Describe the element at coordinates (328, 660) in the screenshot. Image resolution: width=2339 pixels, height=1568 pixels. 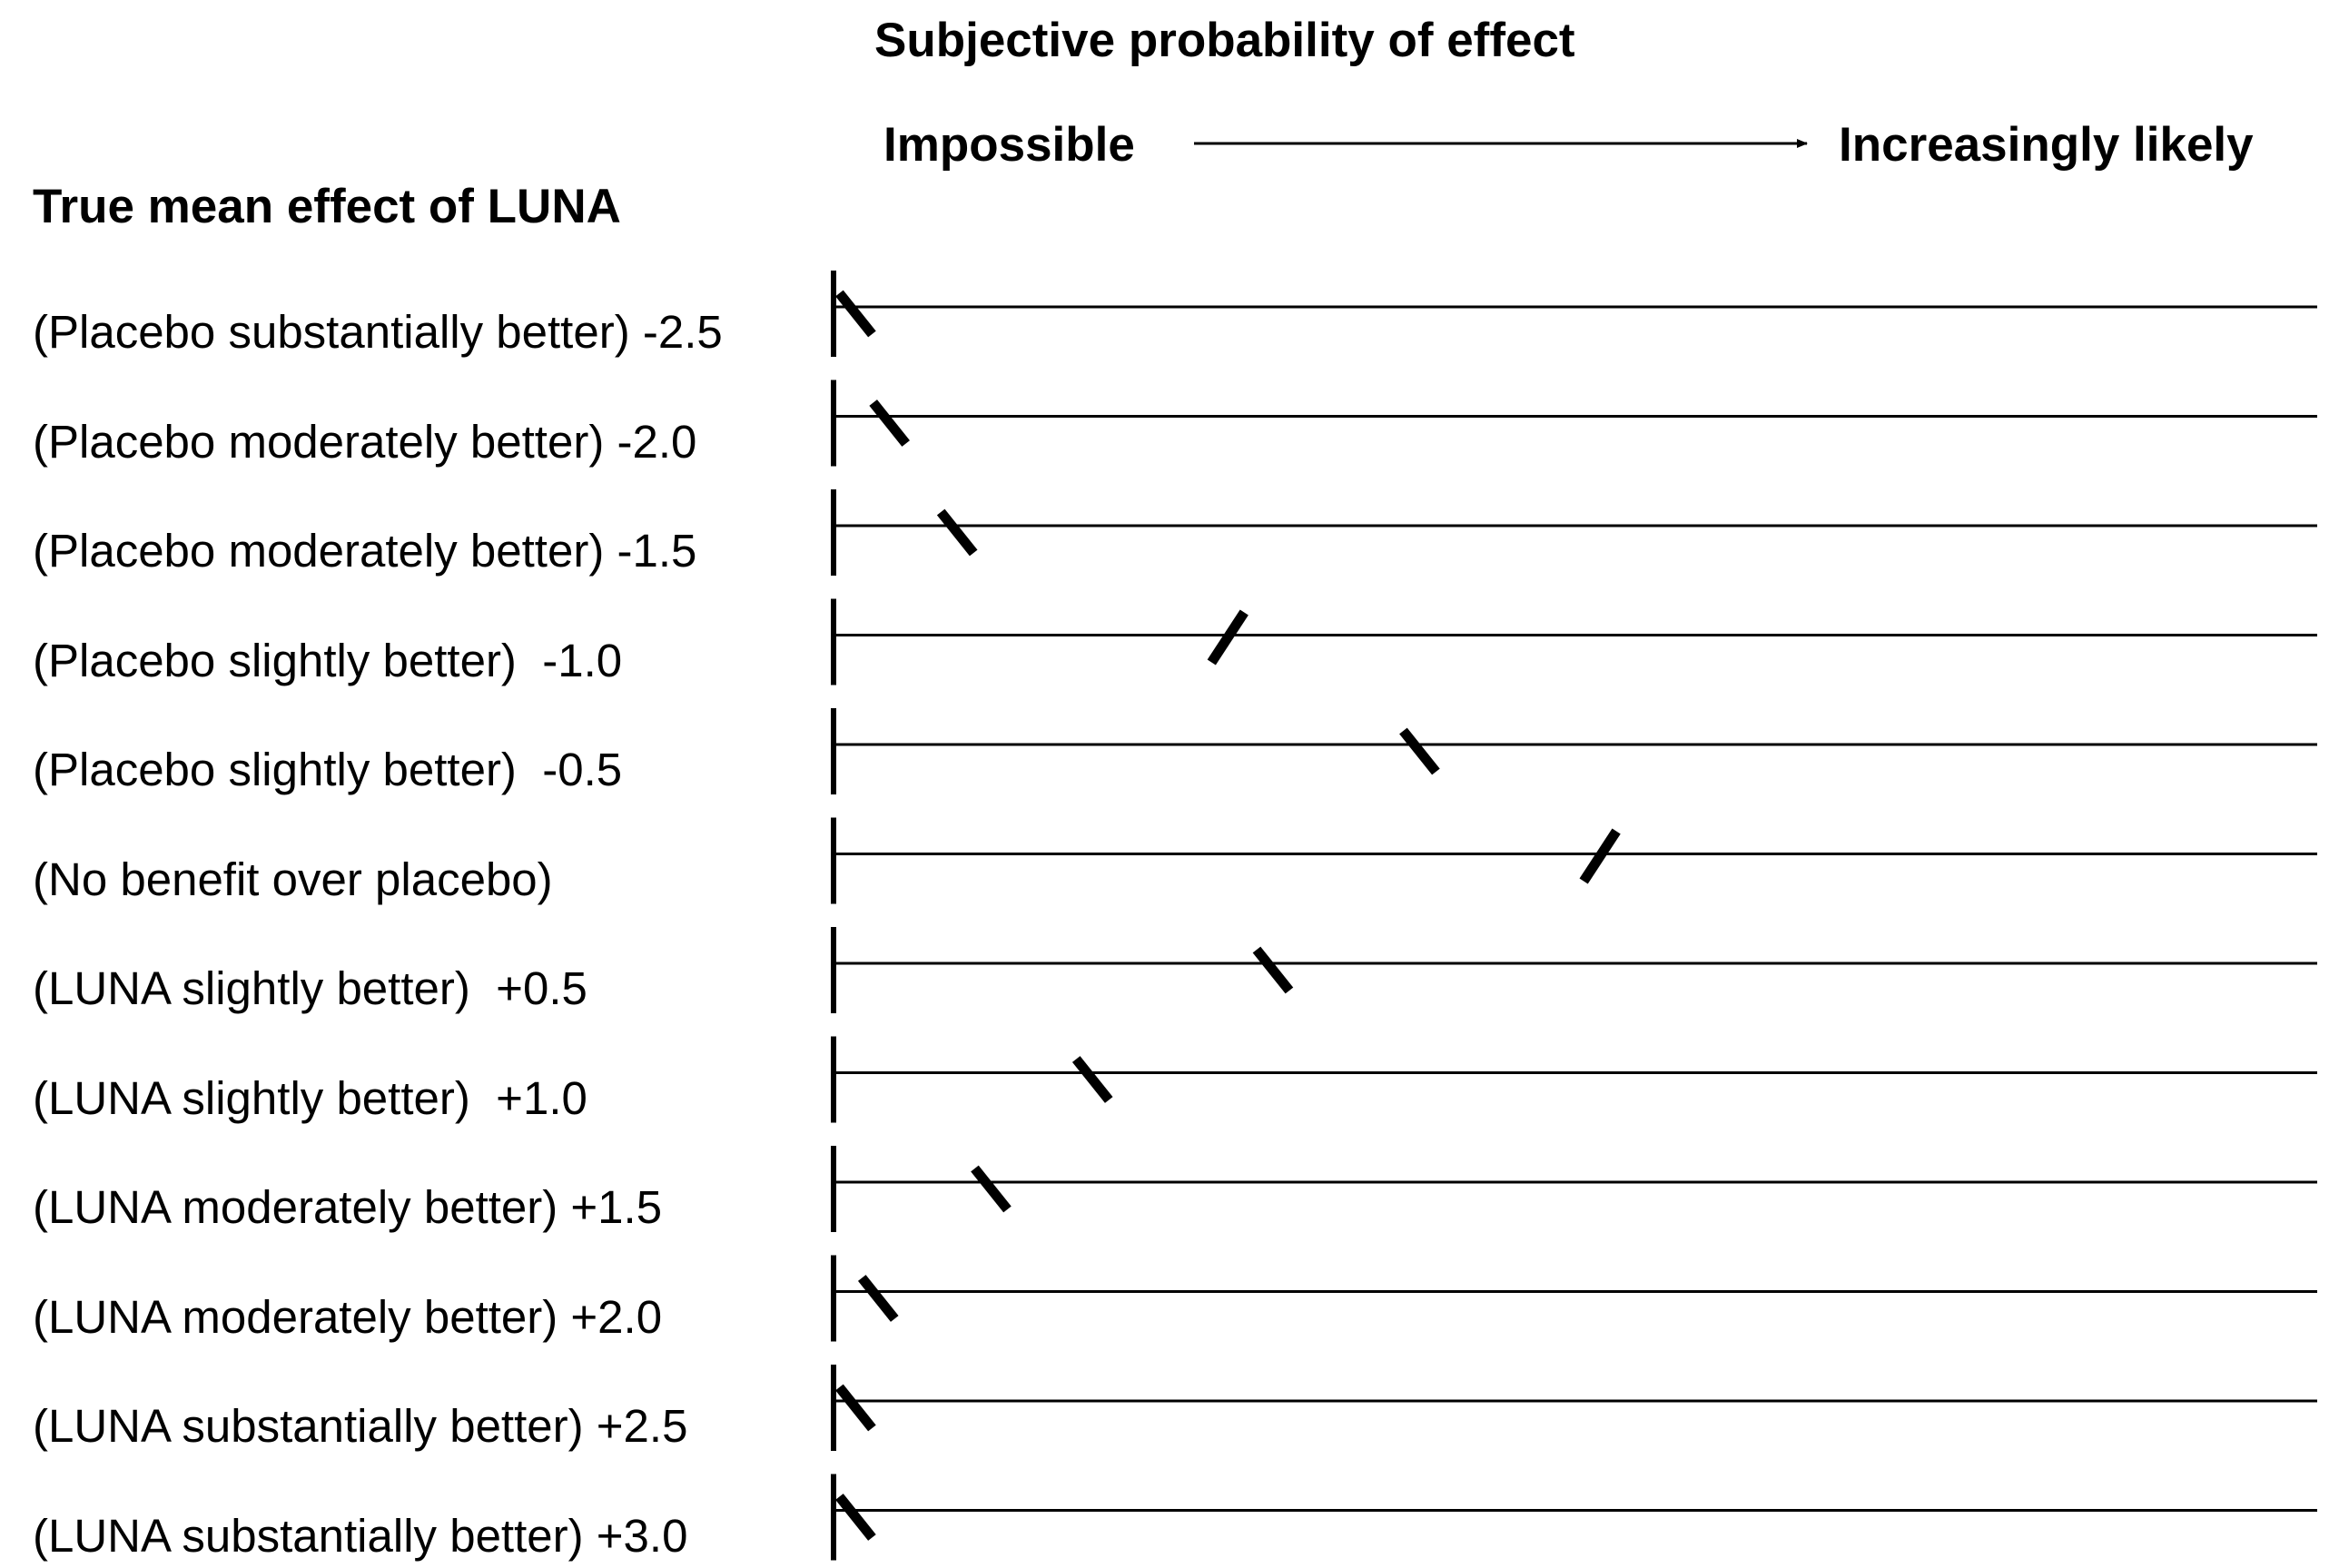
I see `row-label: (Placebo slightly better) -1.0` at that location.